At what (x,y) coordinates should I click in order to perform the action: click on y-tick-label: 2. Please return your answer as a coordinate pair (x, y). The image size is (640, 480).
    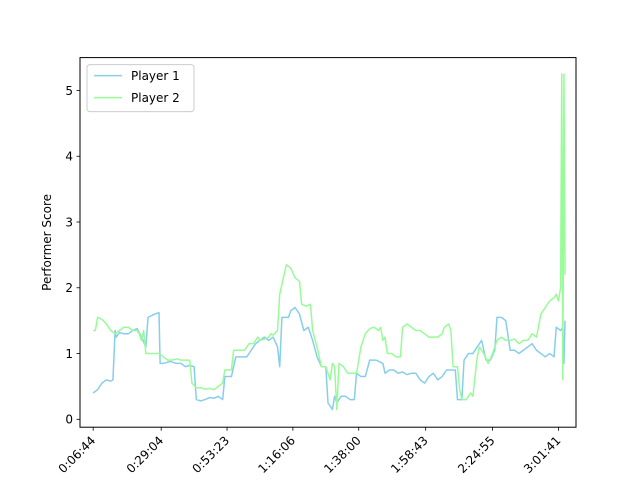
    Looking at the image, I should click on (69, 288).